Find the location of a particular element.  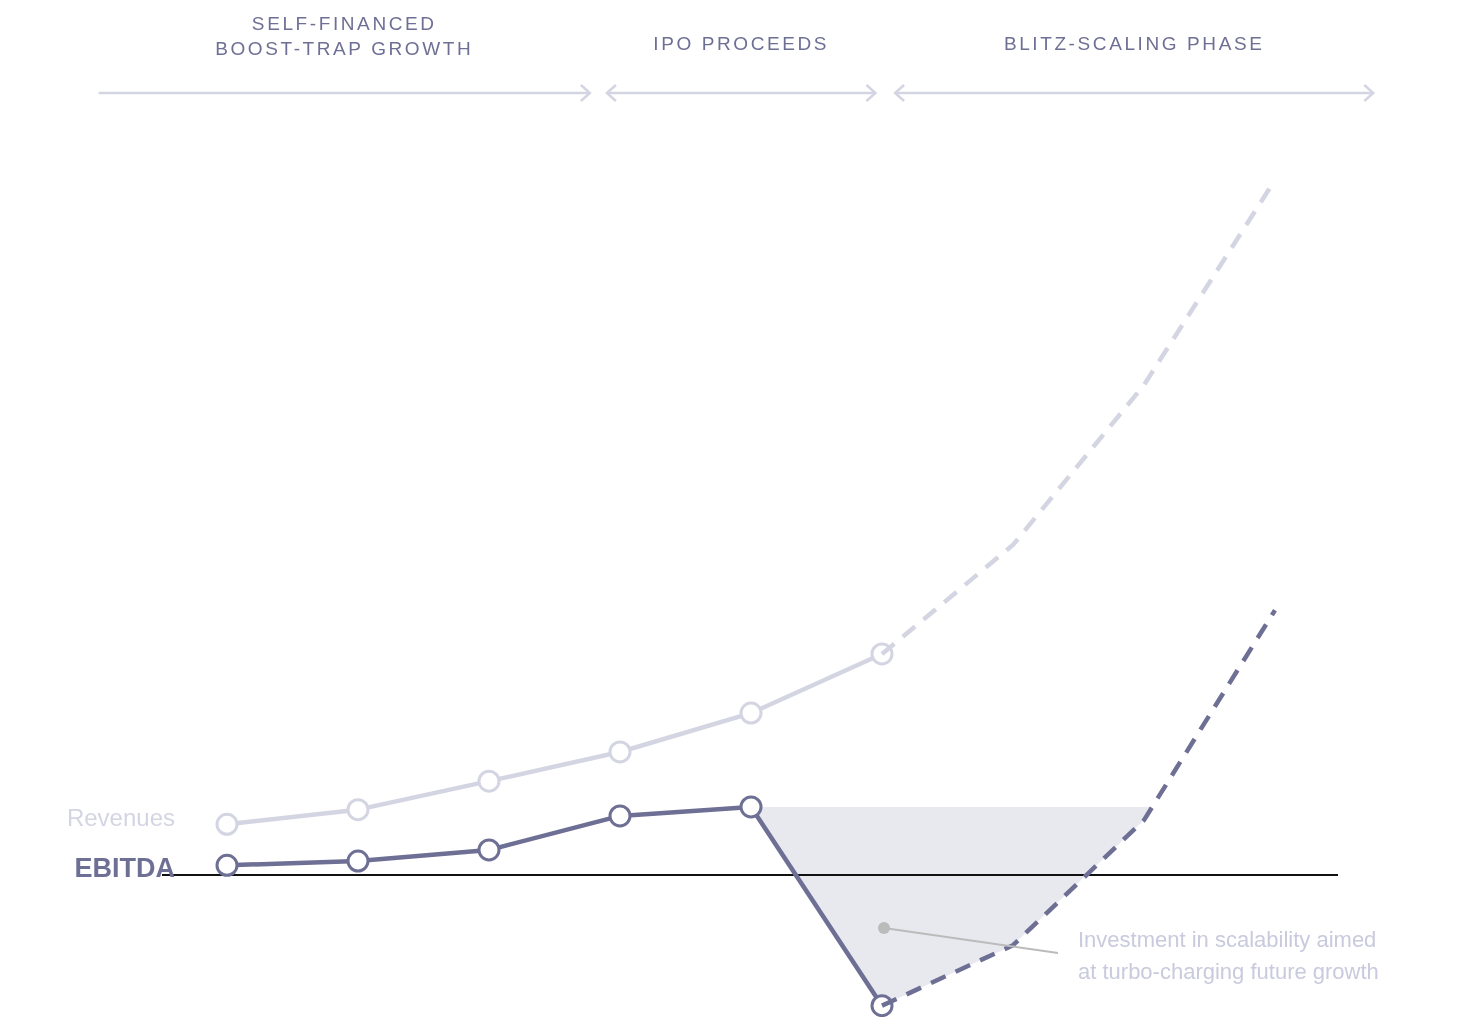

text: IPO PROCEEDS is located at coordinates (741, 43).